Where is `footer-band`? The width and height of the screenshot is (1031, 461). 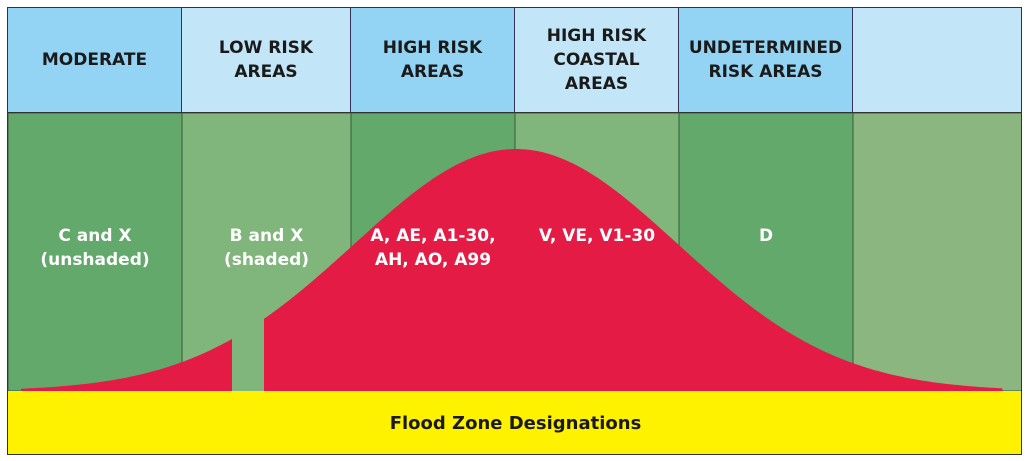
footer-band is located at coordinates (514, 422).